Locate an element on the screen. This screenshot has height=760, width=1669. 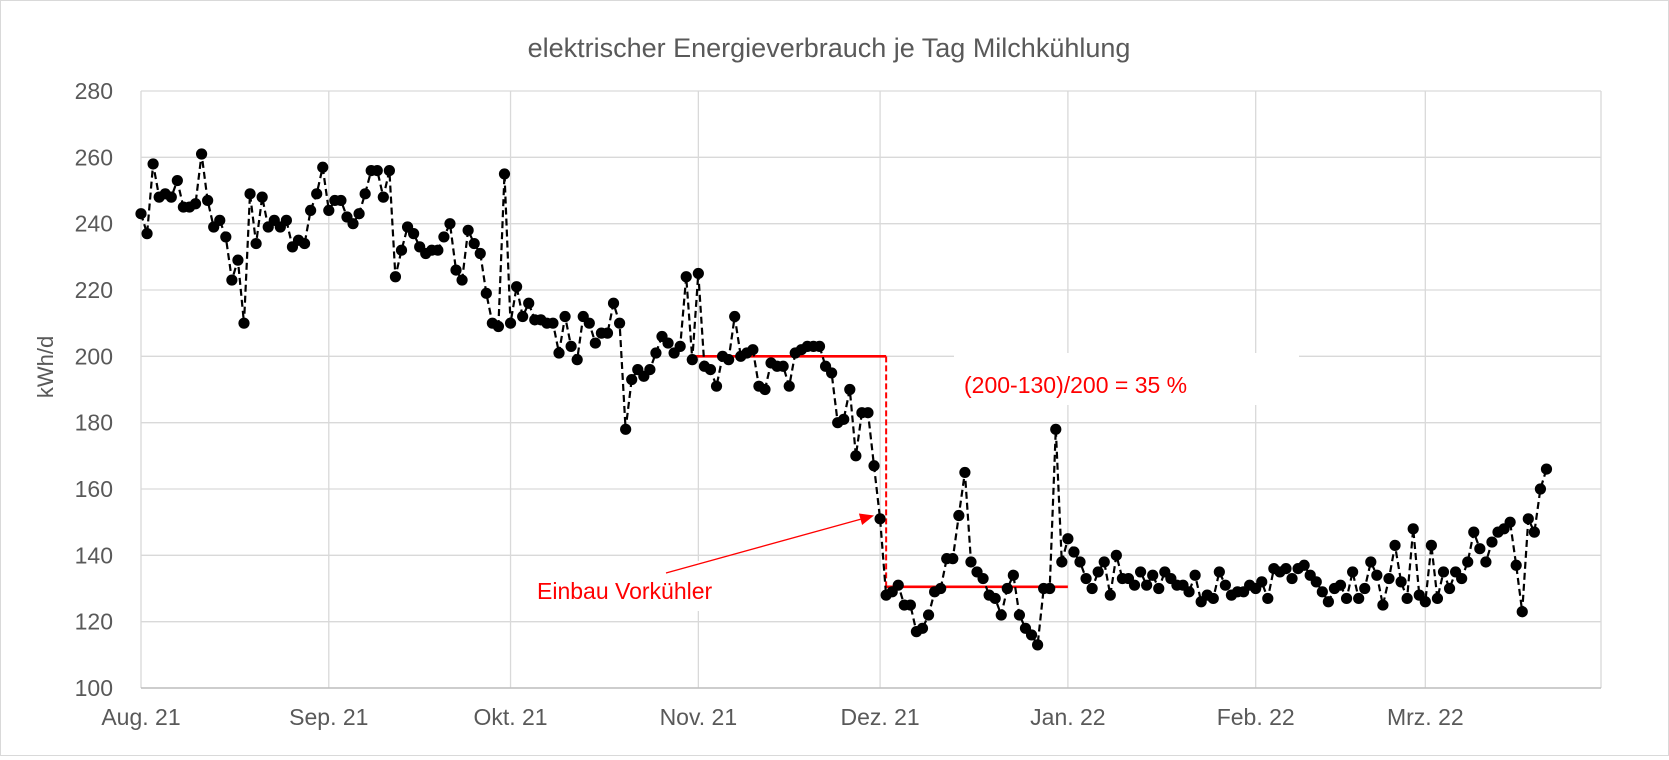
y-tick-label: 200 is located at coordinates (94, 356).